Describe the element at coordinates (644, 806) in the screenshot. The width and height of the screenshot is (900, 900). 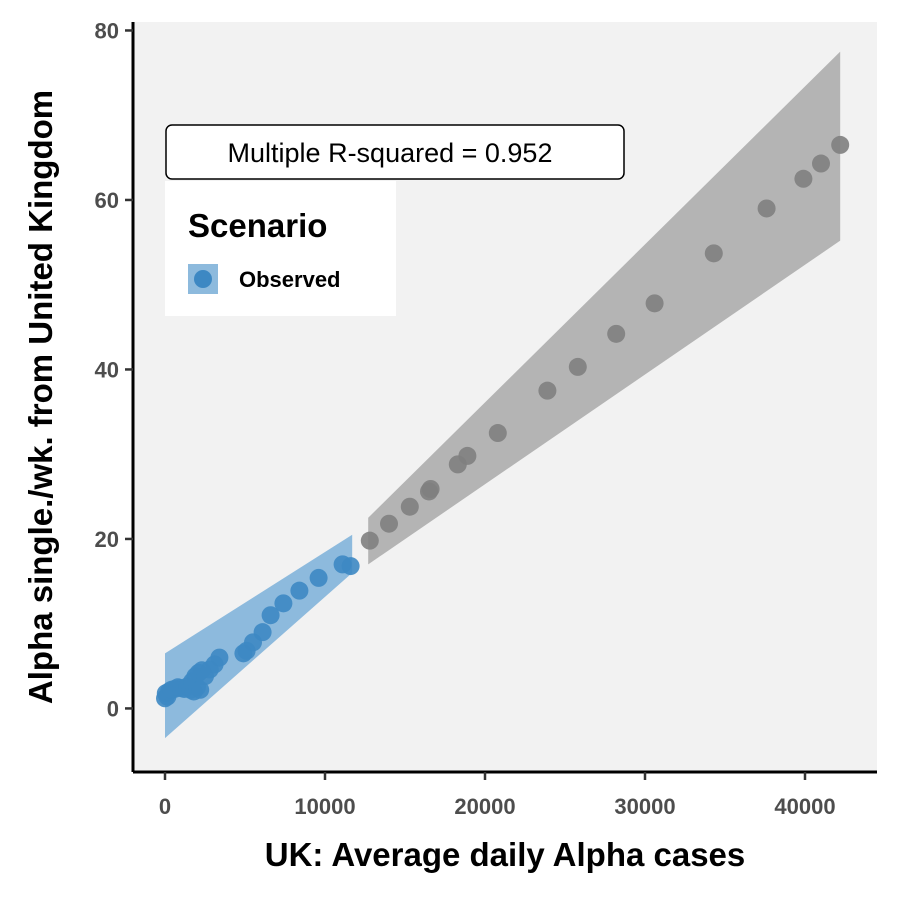
I see `x-tick-label: 30000` at that location.